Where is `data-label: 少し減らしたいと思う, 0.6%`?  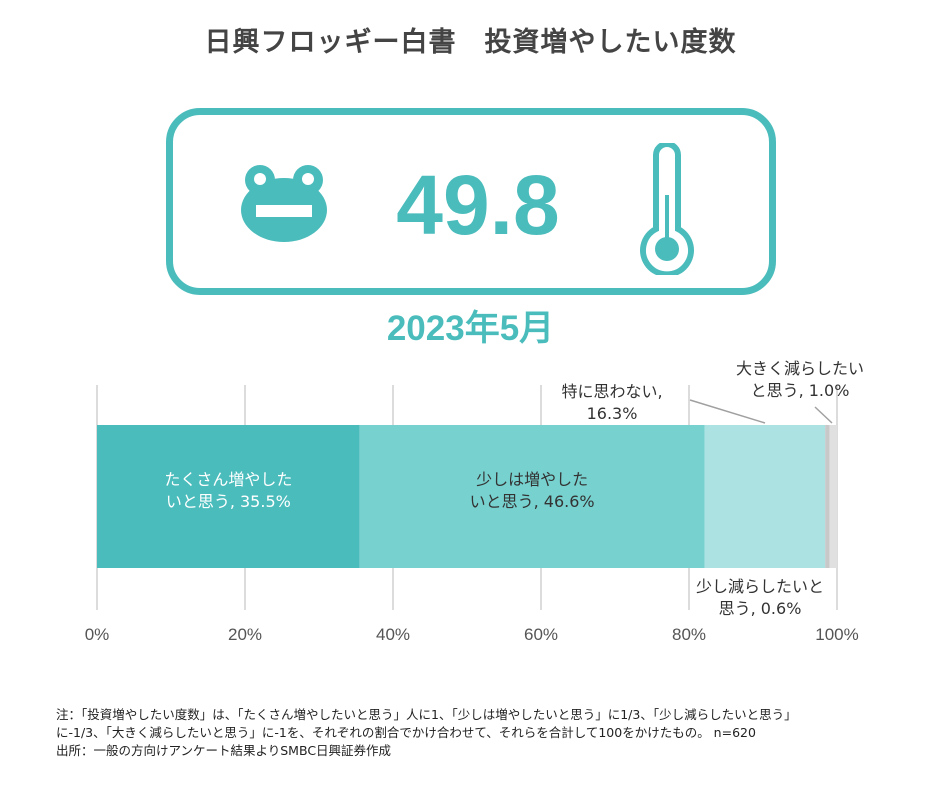
data-label: 少し減らしたいと思う, 0.6% is located at coordinates (760, 597).